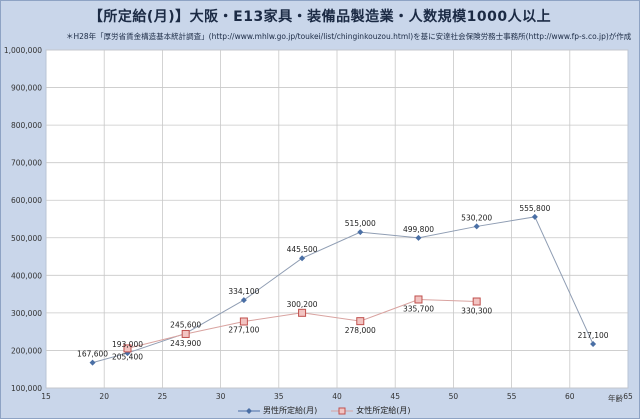 The image size is (640, 419). I want to click on data-label: 205,400, so click(127, 356).